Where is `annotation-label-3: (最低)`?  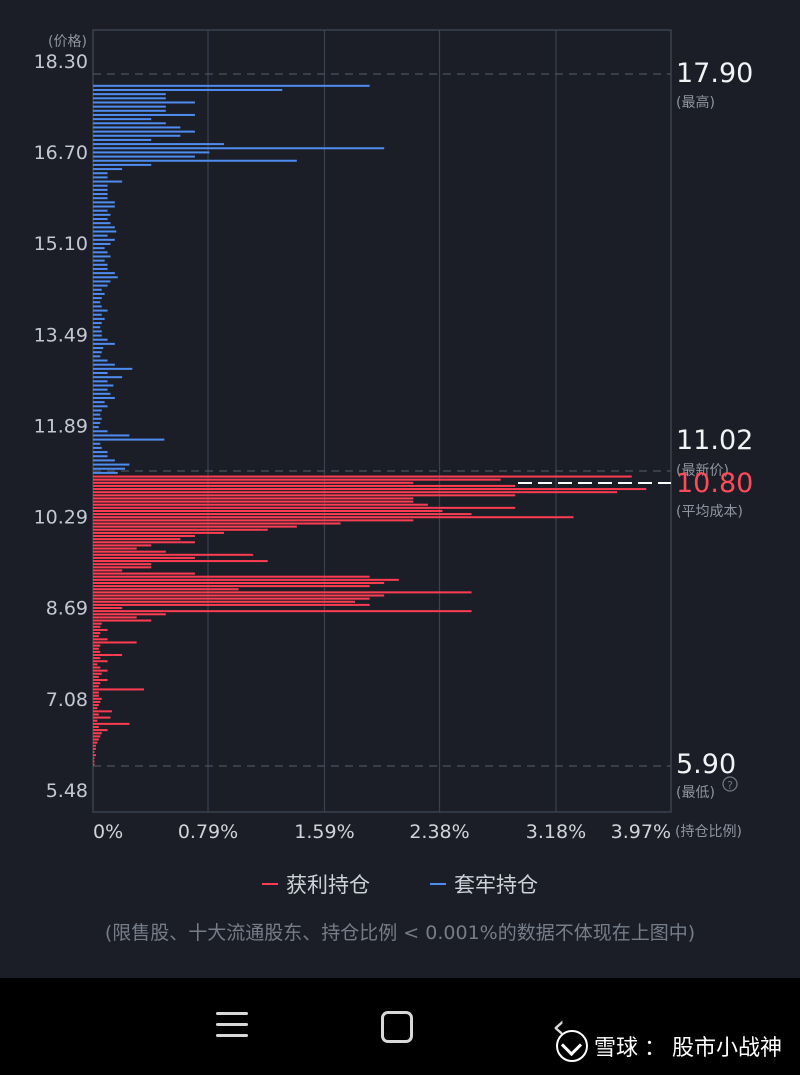 annotation-label-3: (最低) is located at coordinates (695, 793).